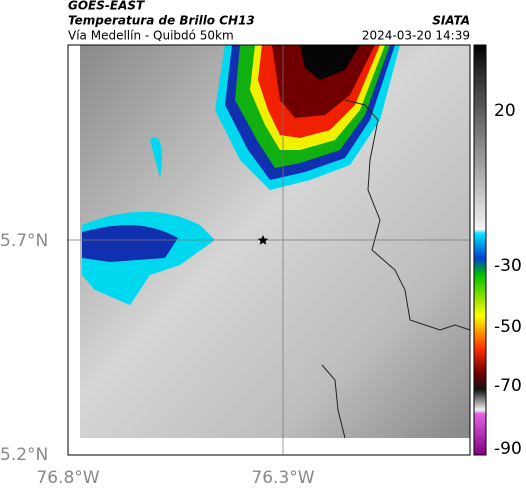  I want to click on datetime: 2024-03-20 14:39, so click(416, 36).